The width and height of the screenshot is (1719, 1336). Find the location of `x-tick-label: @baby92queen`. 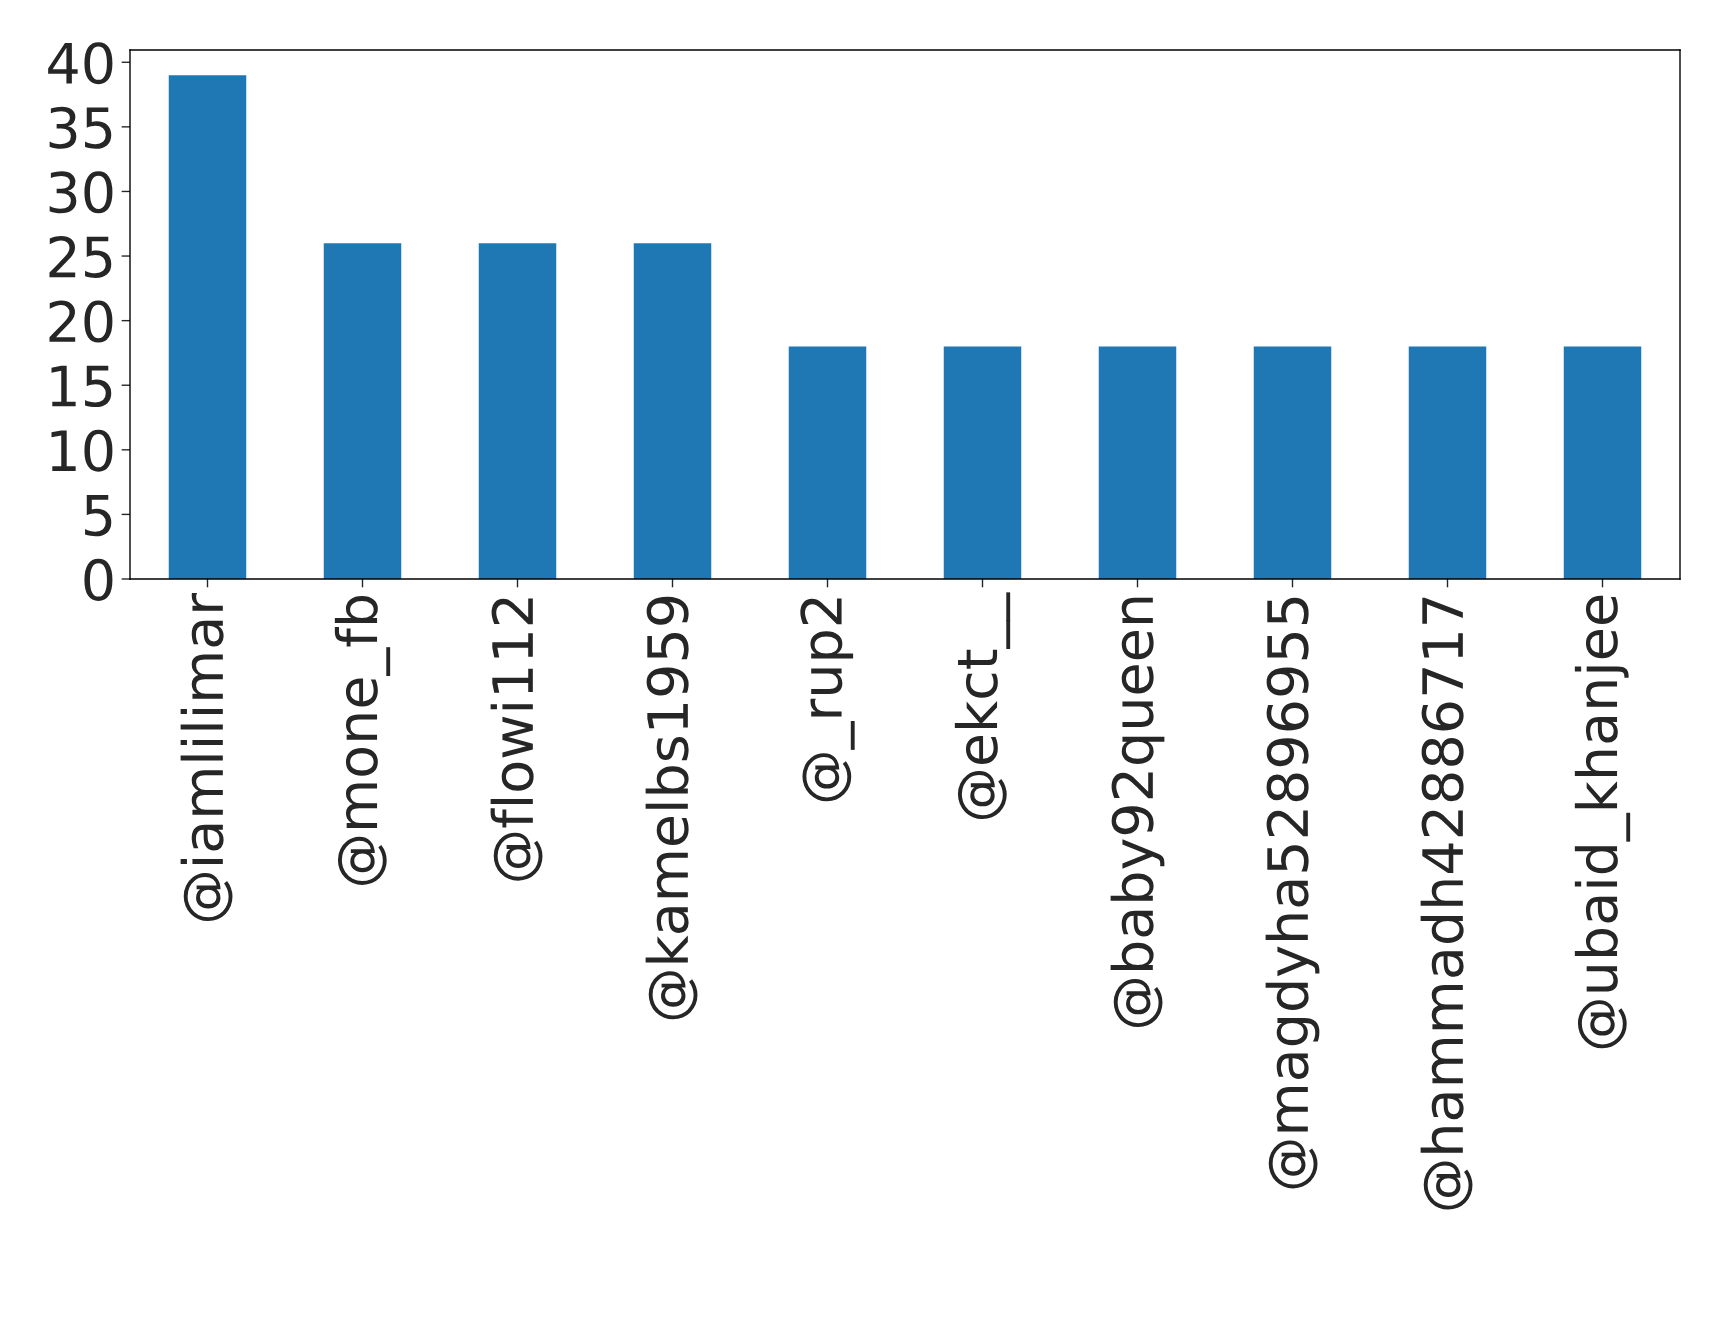

x-tick-label: @baby92queen is located at coordinates (1137, 812).